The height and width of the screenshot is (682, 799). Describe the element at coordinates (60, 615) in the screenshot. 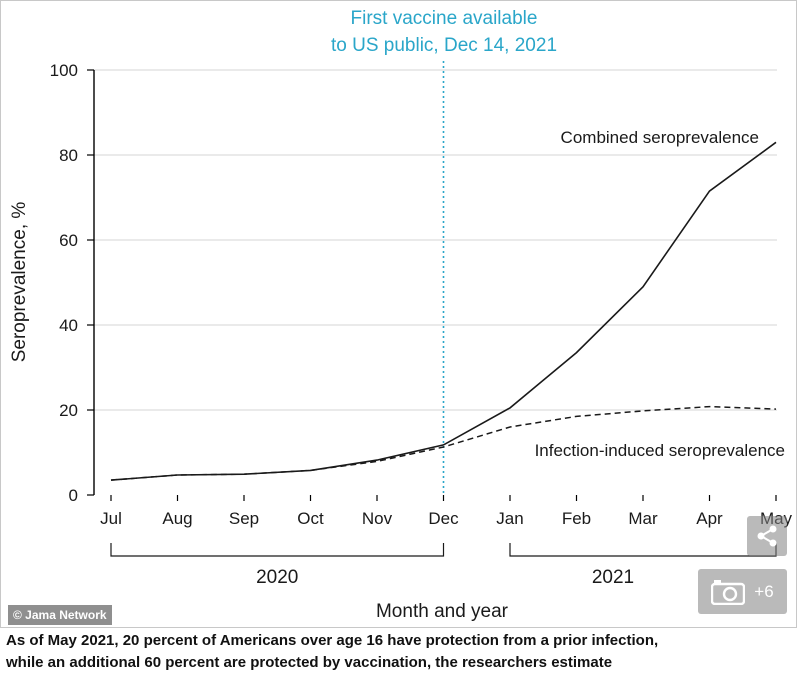

I see `image-credit: © Jama Network` at that location.